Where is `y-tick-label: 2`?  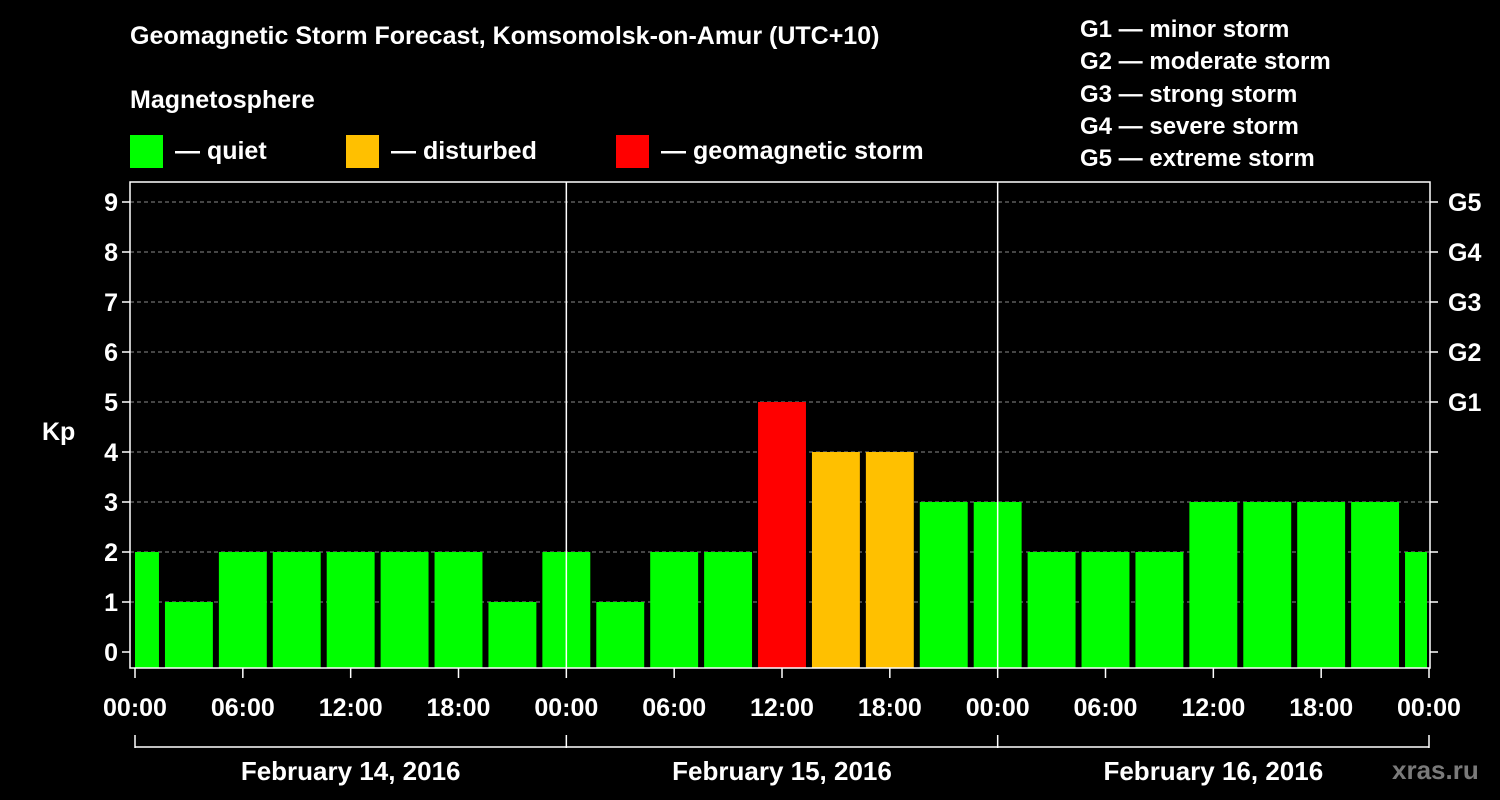 y-tick-label: 2 is located at coordinates (111, 553).